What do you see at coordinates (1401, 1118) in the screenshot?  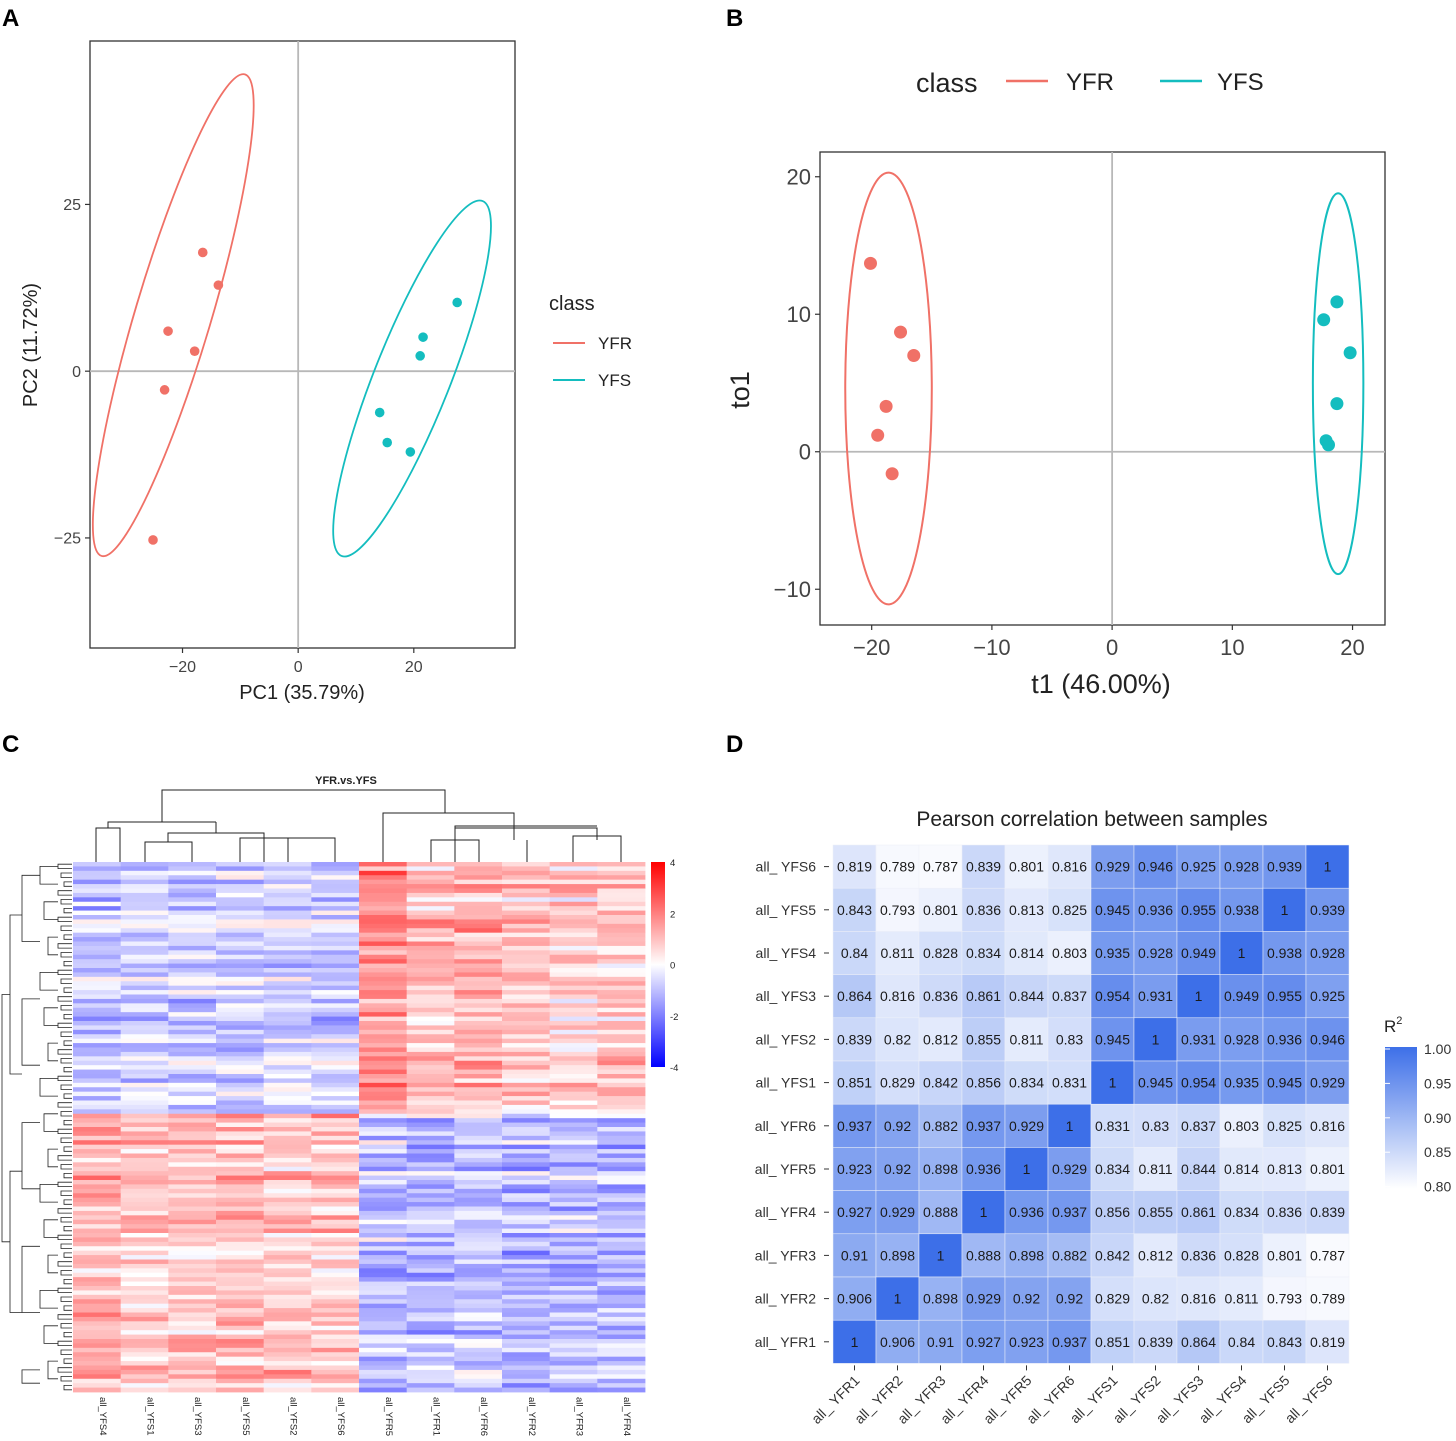 I see `pearson-colorbar-gradient` at bounding box center [1401, 1118].